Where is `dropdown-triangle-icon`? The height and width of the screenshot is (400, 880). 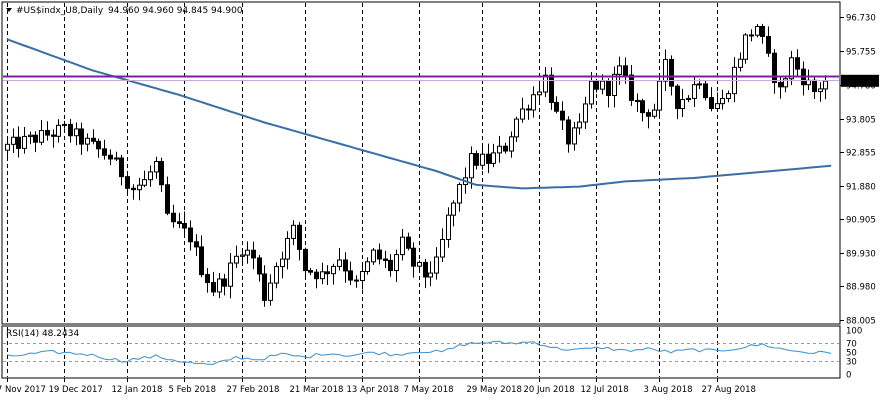
dropdown-triangle-icon is located at coordinates (9, 10).